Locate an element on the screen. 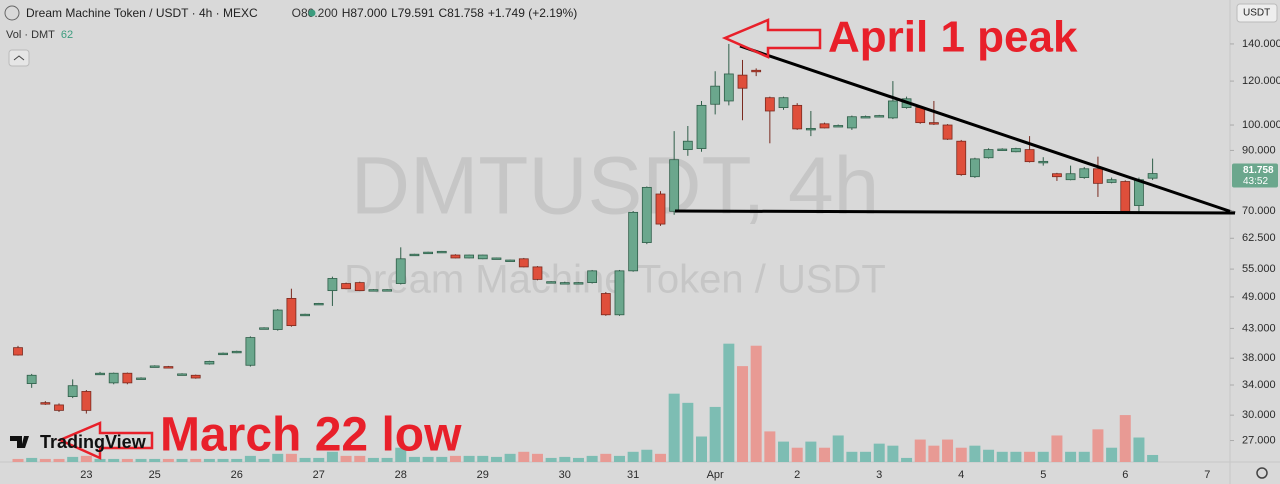 This screenshot has height=484, width=1280. y-tick-label: 55.000 is located at coordinates (1259, 269).